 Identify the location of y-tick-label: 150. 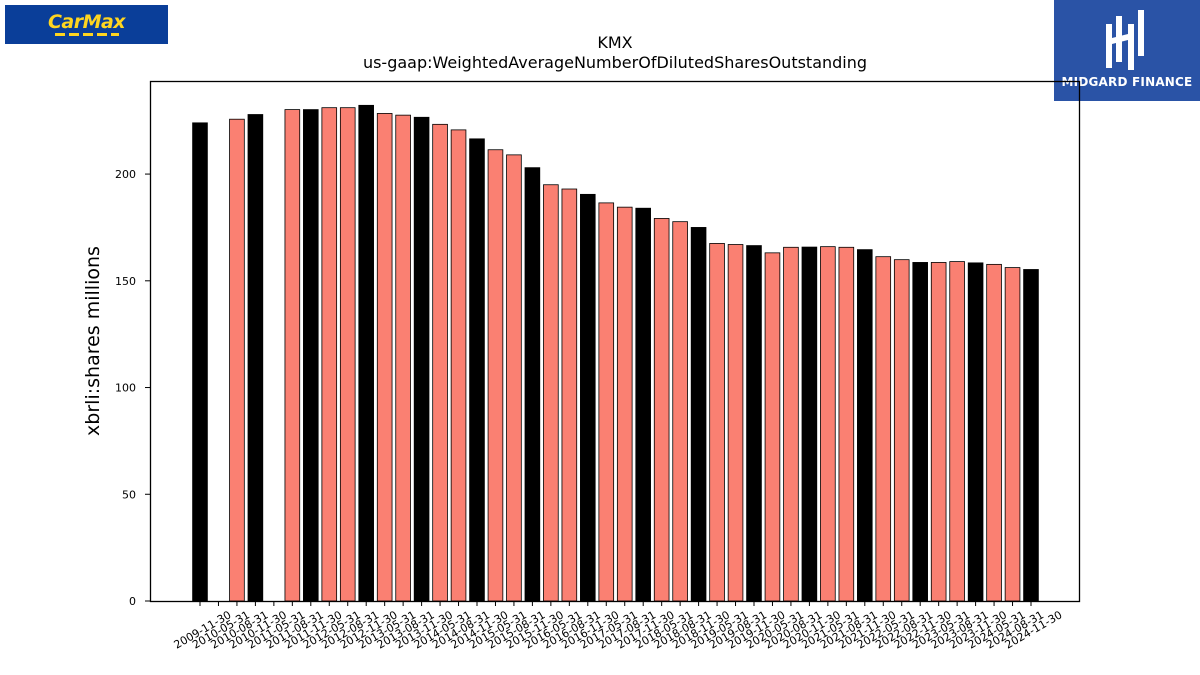
(125, 281).